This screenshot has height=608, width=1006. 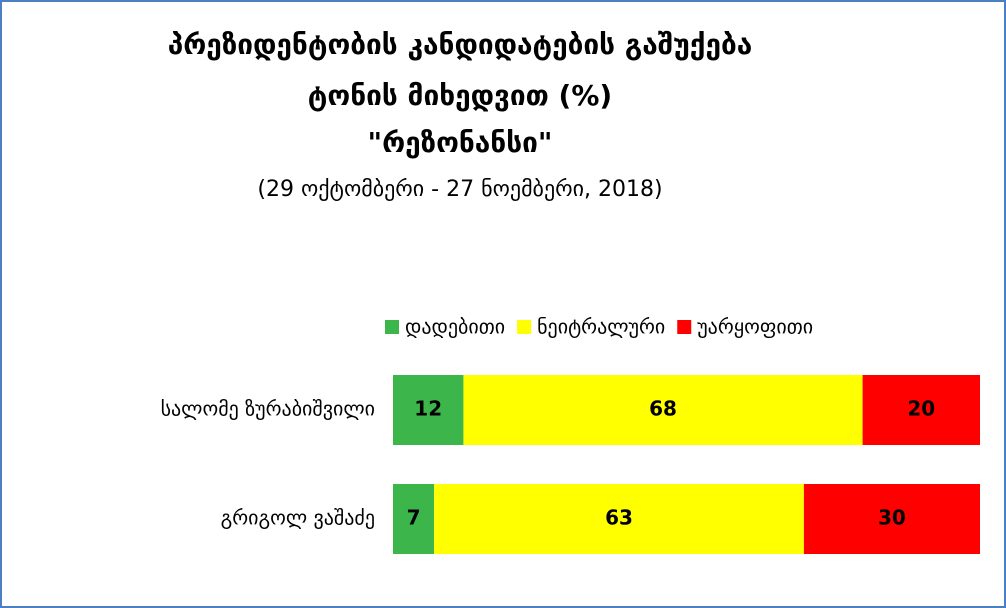 What do you see at coordinates (755, 327) in the screenshot?
I see `legend-label: უარყოფითი` at bounding box center [755, 327].